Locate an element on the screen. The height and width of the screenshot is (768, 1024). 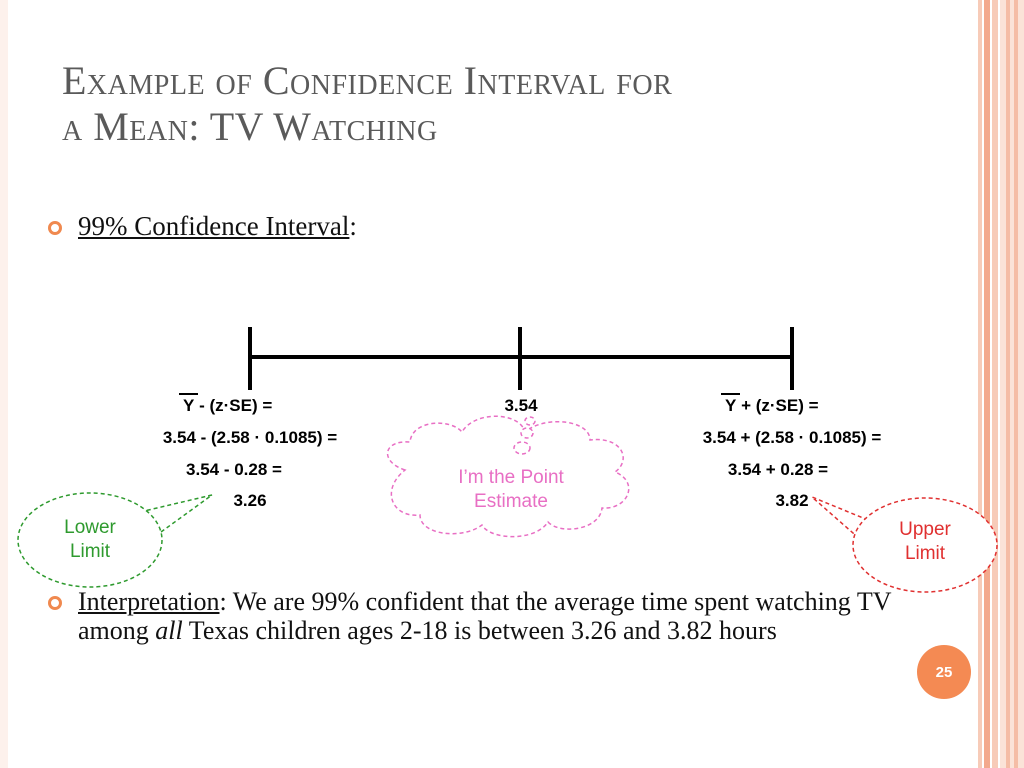
right-decor-band is located at coordinates (1012, 384).